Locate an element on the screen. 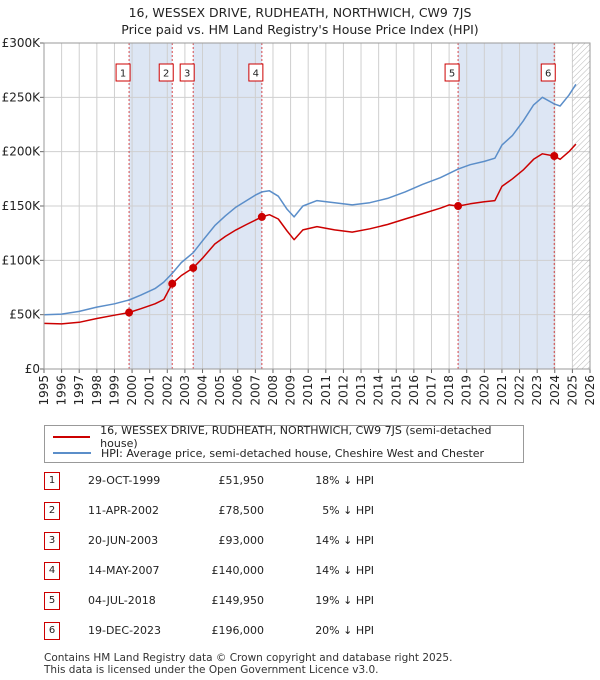 The image size is (600, 680). sale-hpi-diff: 5% ↓ HPI is located at coordinates (348, 510).